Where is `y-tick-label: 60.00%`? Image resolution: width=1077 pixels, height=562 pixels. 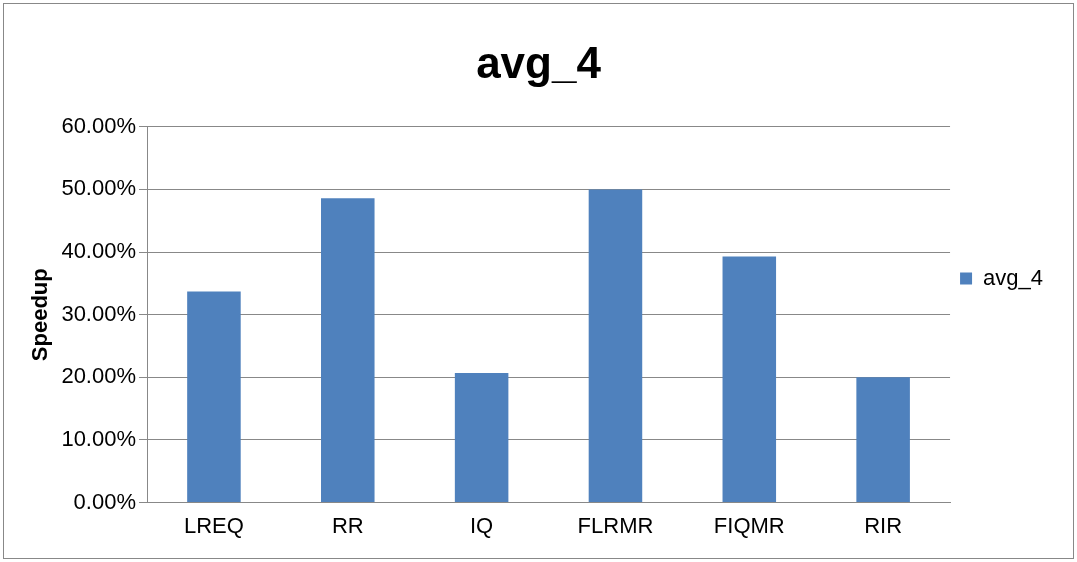
y-tick-label: 60.00% is located at coordinates (99, 125).